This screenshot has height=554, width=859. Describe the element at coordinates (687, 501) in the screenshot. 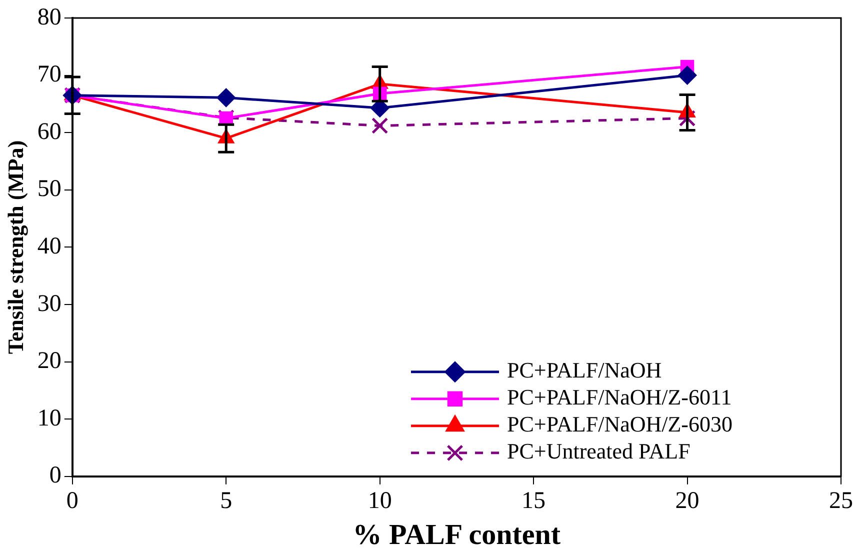

I see `x-tick-label: 20` at that location.